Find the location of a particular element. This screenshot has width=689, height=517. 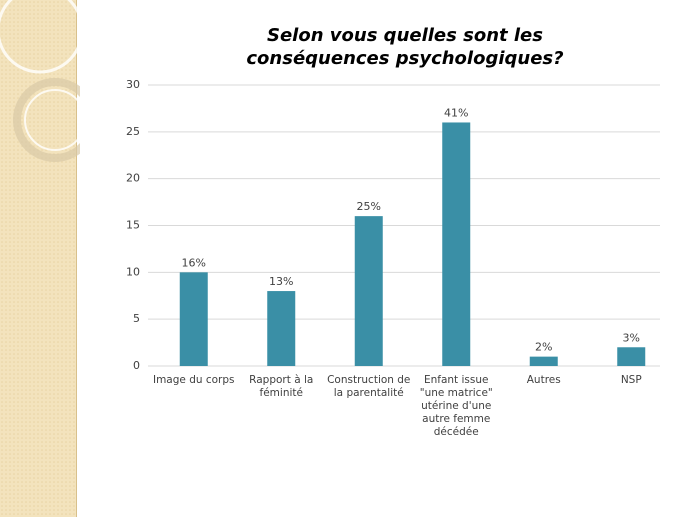

data-label: 25% is located at coordinates (369, 206).